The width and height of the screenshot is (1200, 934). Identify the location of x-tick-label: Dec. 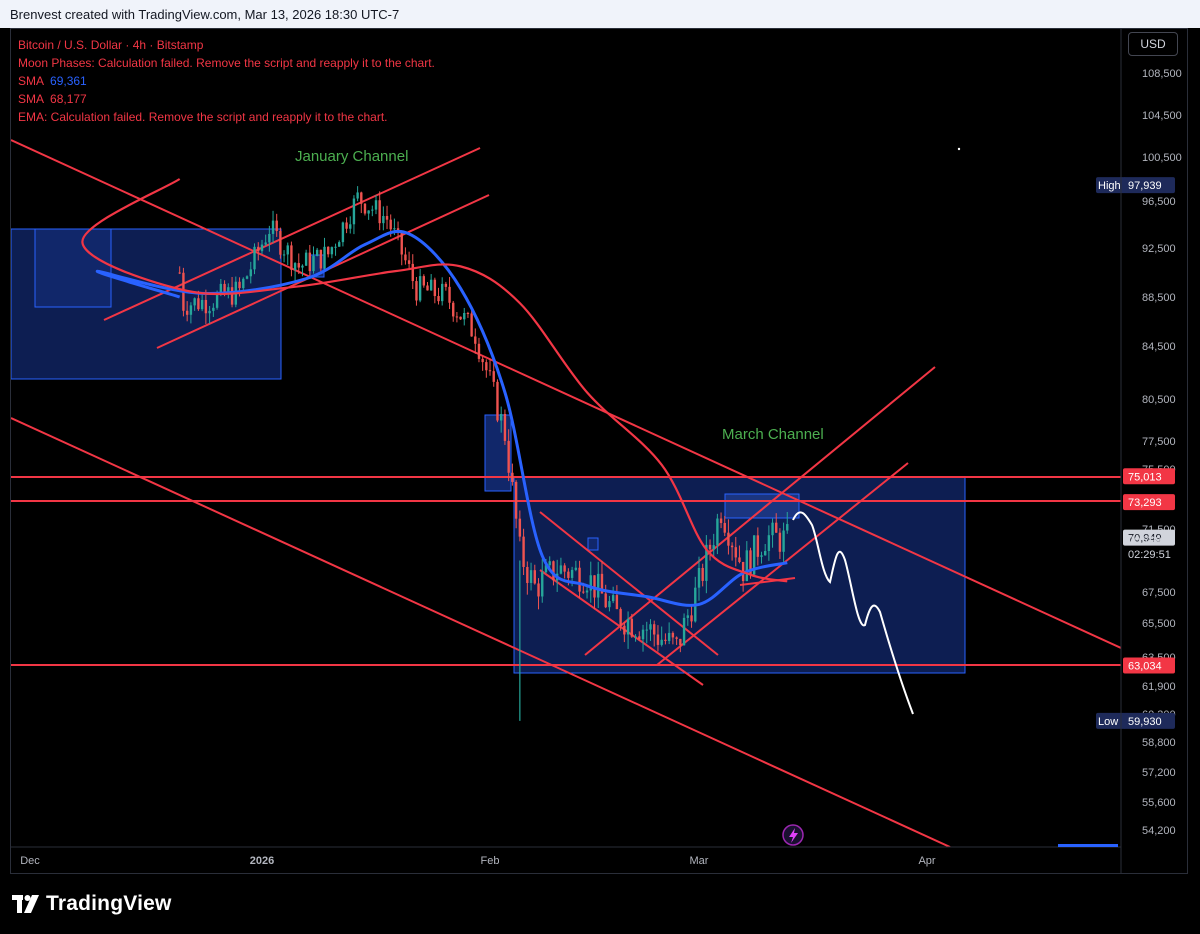
(30, 861).